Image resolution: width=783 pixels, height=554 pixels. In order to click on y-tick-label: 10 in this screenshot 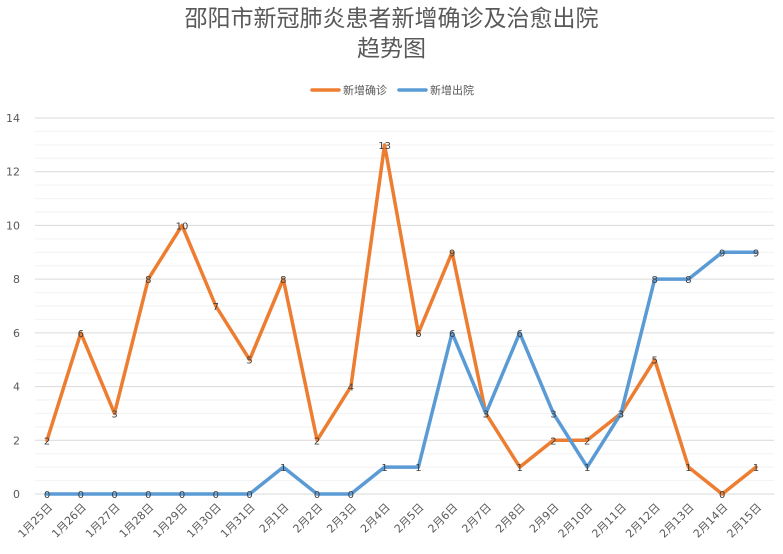, I will do `click(13, 225)`.